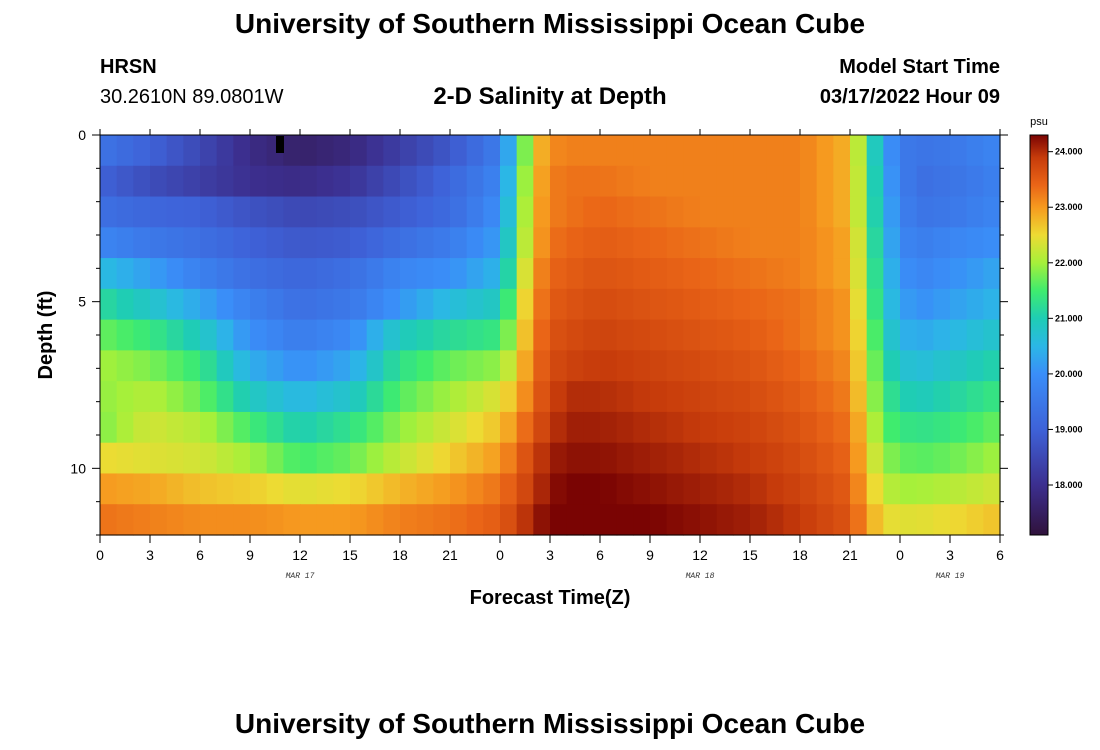  What do you see at coordinates (1069, 263) in the screenshot?
I see `colorbar-tick-label: 22.000` at bounding box center [1069, 263].